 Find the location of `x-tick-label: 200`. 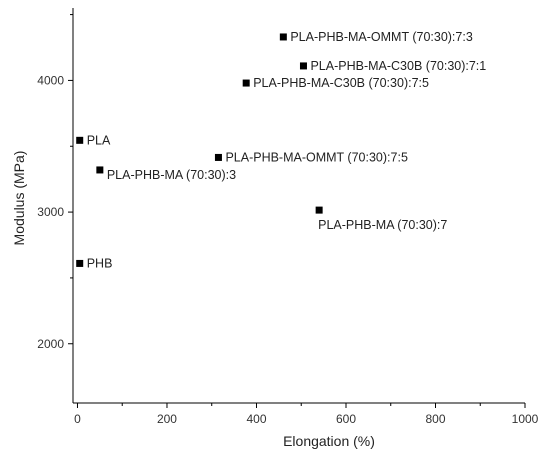

x-tick-label: 200 is located at coordinates (167, 419).